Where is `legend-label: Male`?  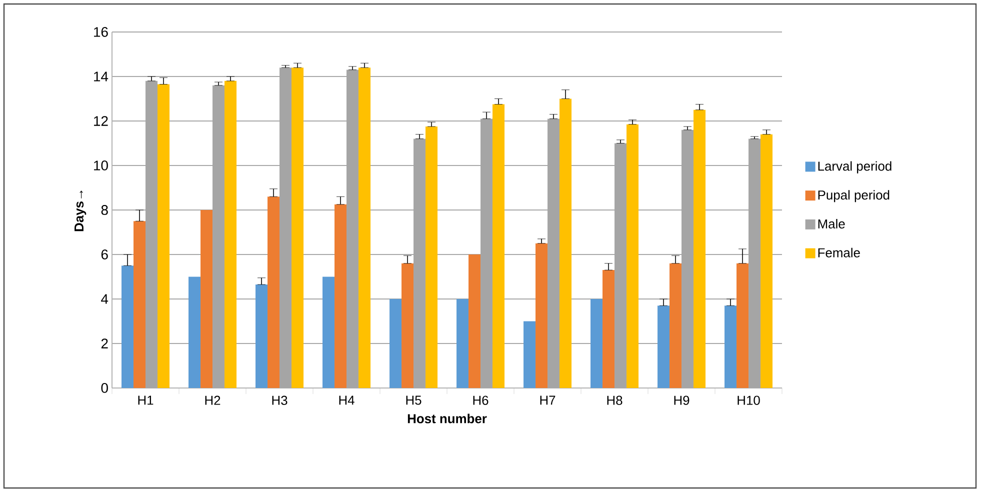
legend-label: Male is located at coordinates (831, 223).